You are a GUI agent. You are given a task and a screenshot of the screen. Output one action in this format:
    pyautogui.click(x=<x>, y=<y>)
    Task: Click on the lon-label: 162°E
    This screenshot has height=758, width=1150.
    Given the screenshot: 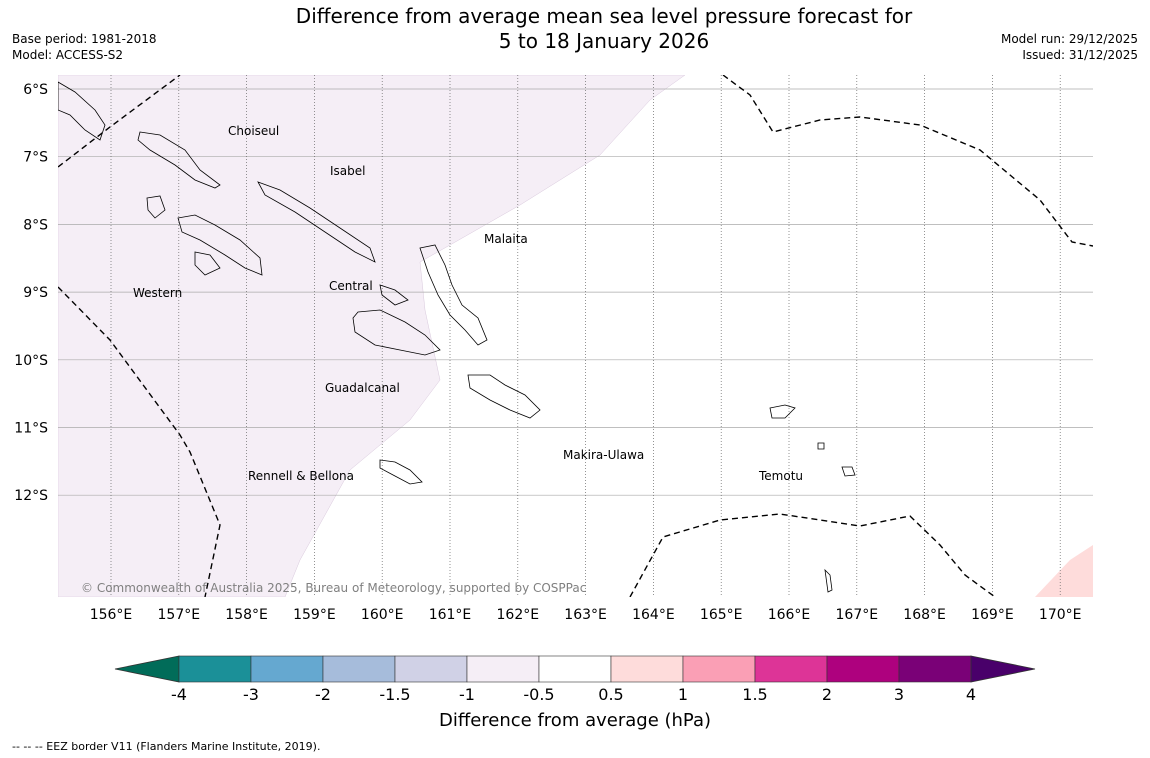 What is the action you would take?
    pyautogui.click(x=518, y=615)
    